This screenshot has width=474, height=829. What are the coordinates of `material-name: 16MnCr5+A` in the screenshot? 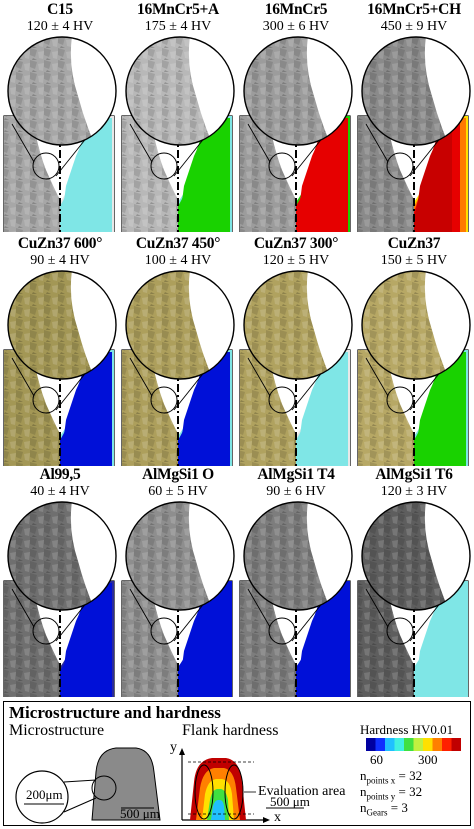 It's located at (178, 9).